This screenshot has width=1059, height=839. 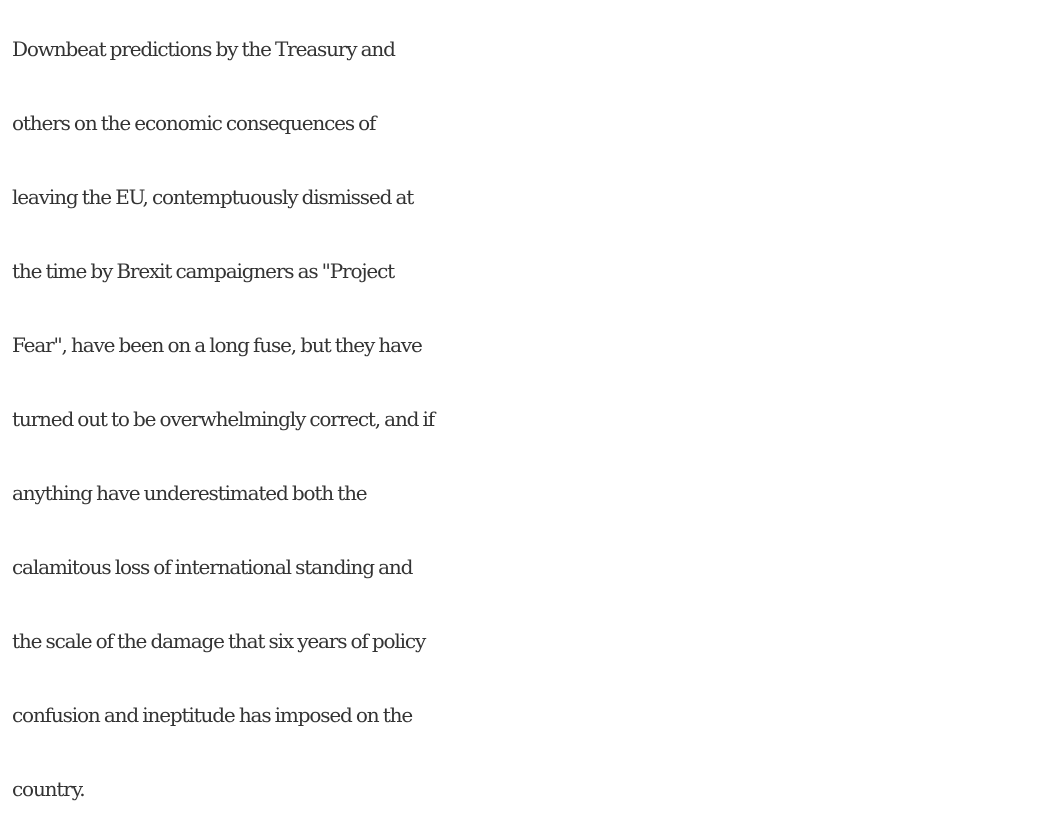 I want to click on paragraph-line: Downbeat predictions by the Treasury and, so click(x=204, y=49).